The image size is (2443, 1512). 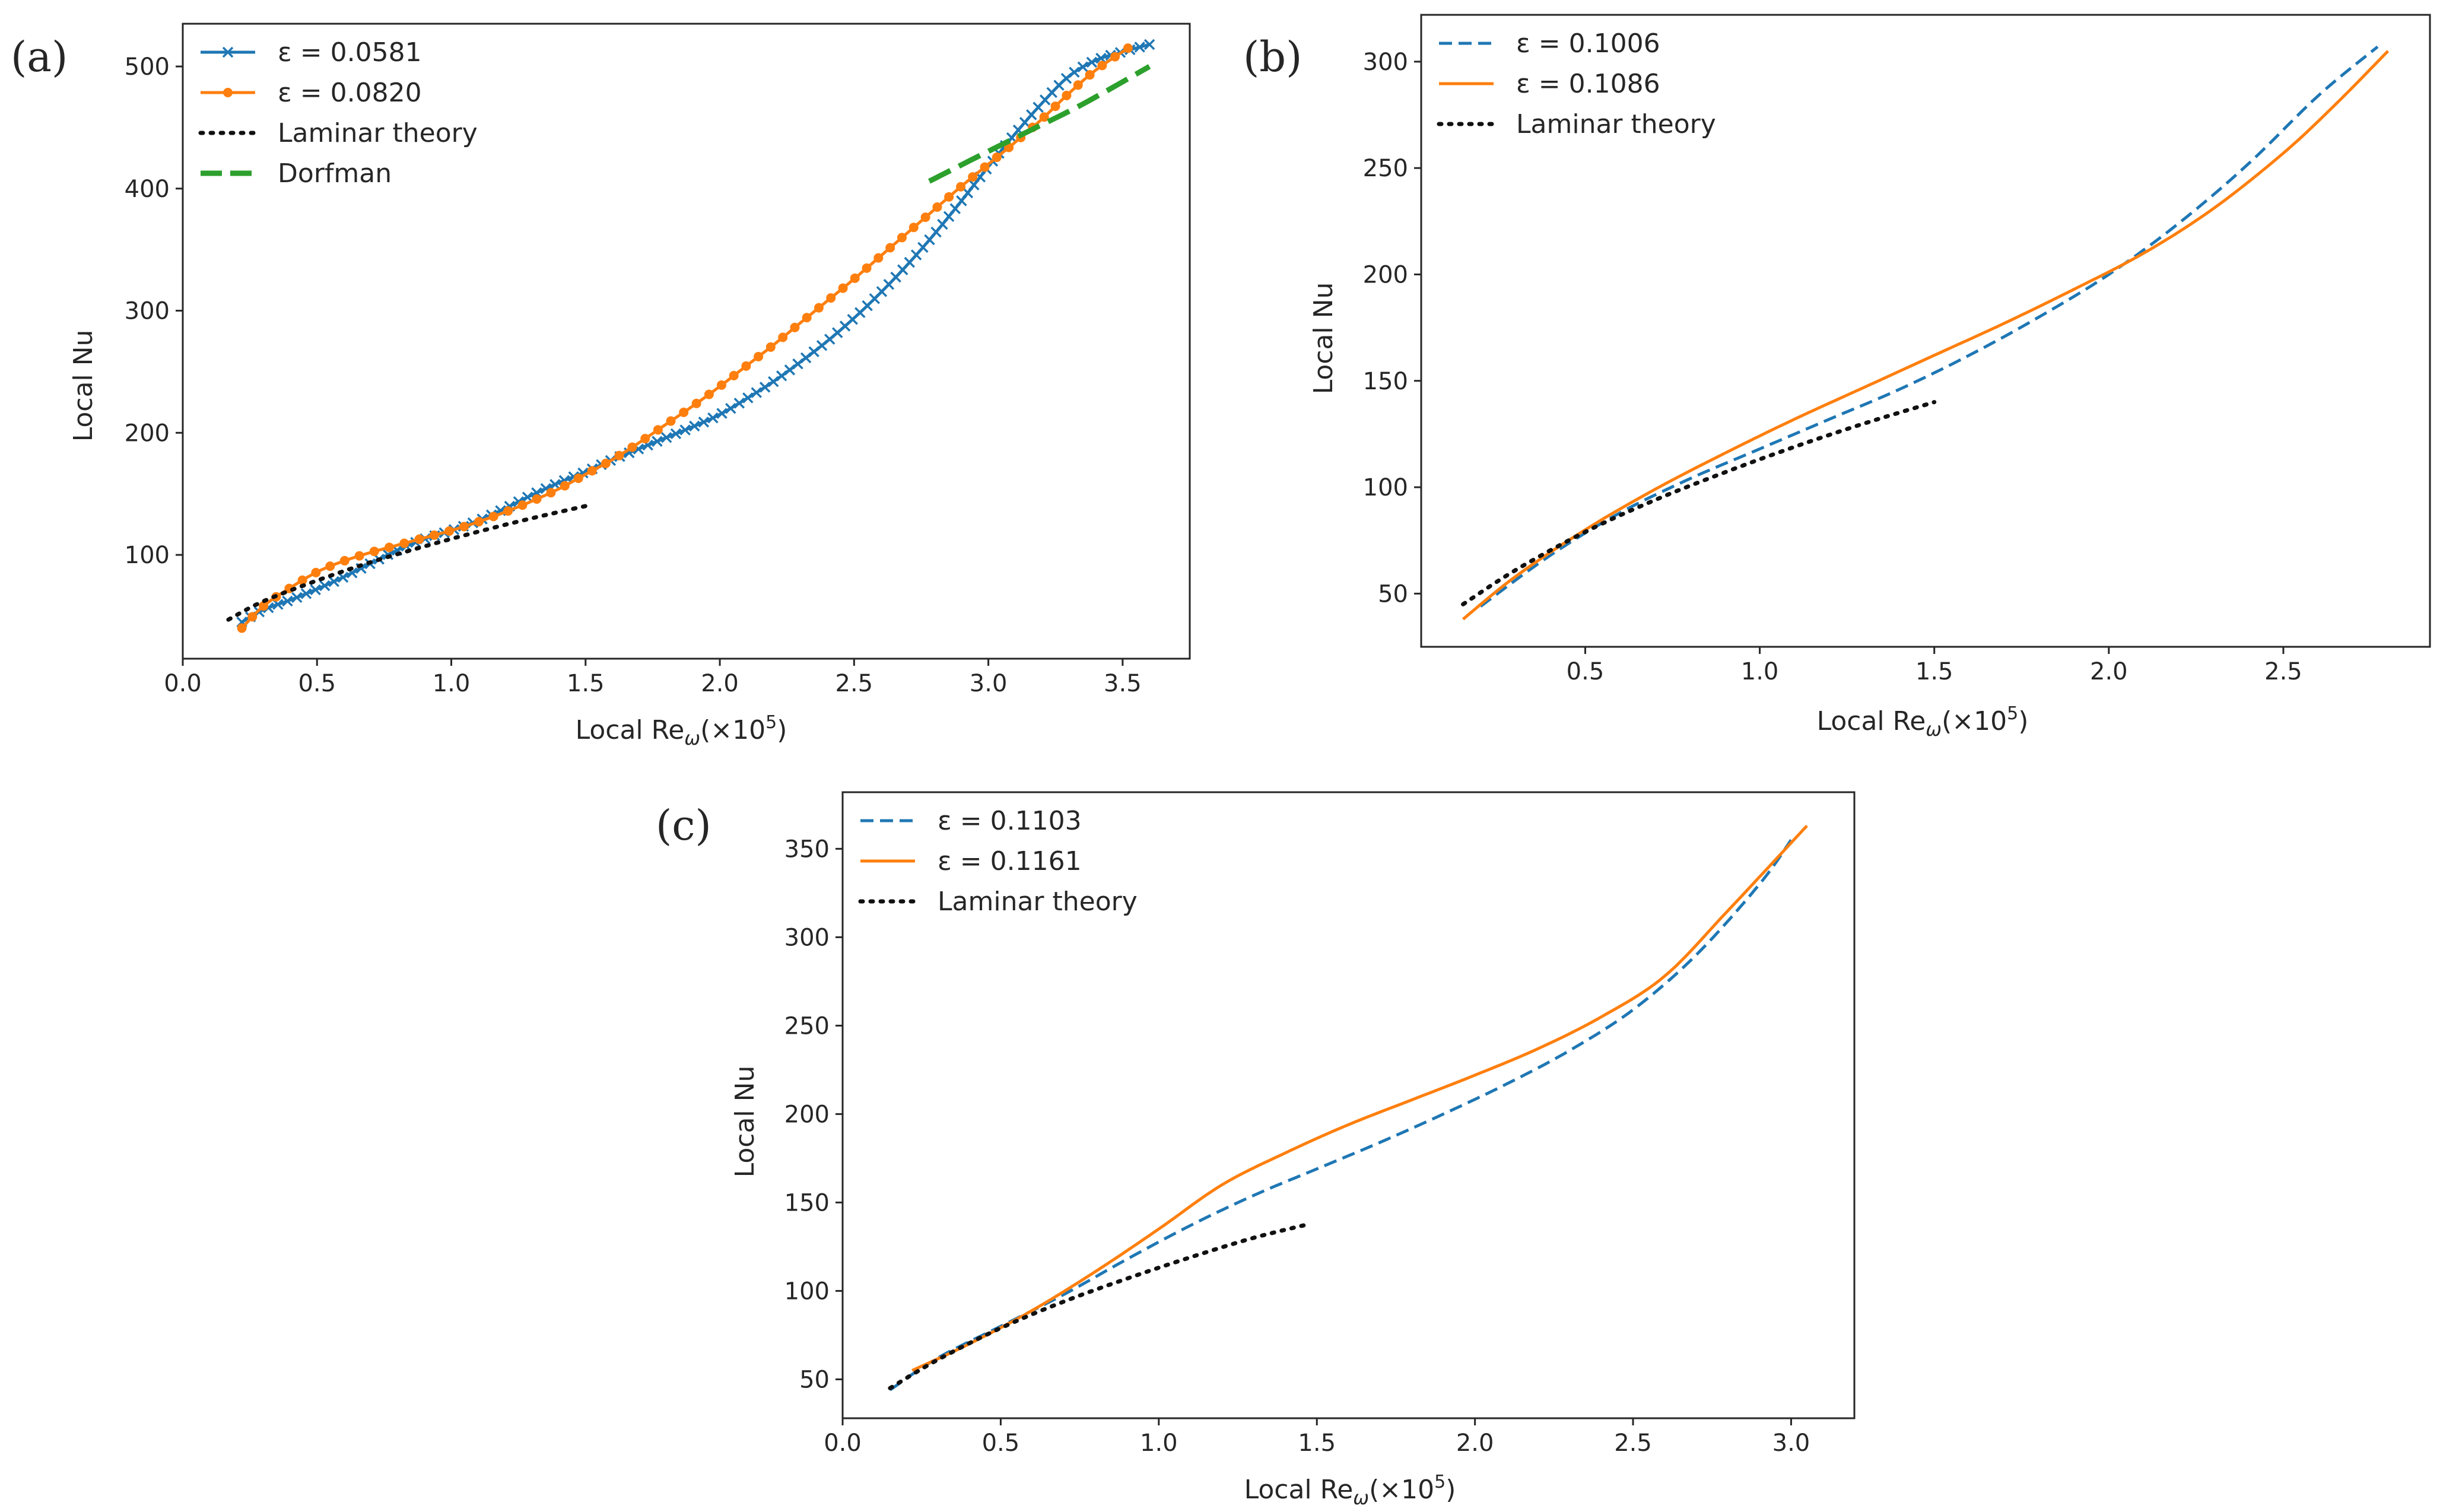 What do you see at coordinates (1010, 821) in the screenshot?
I see `legend-label: ε = 0.1103` at bounding box center [1010, 821].